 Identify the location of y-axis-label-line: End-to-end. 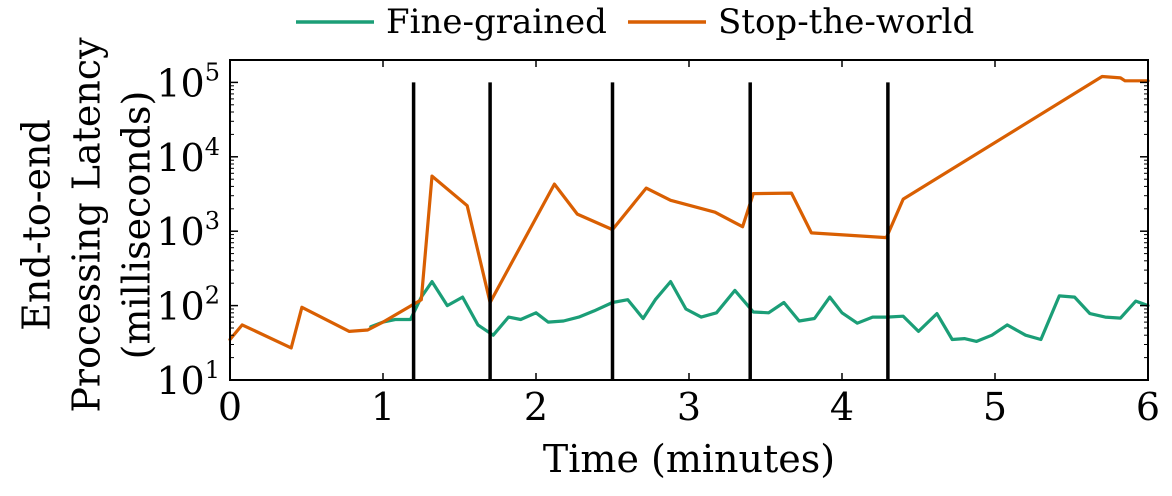
(37, 225).